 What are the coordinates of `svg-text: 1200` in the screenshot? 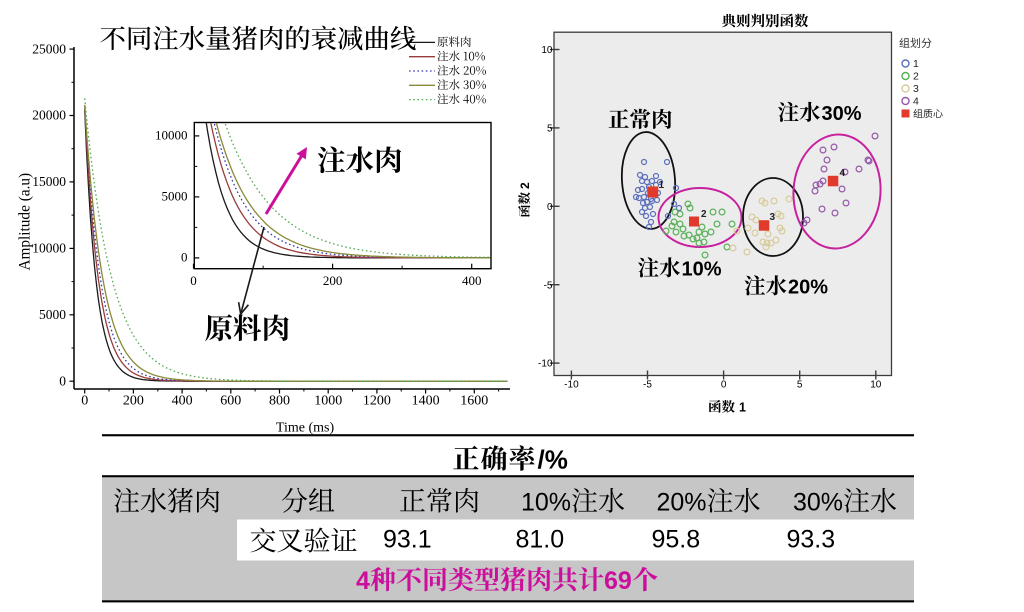 It's located at (377, 401).